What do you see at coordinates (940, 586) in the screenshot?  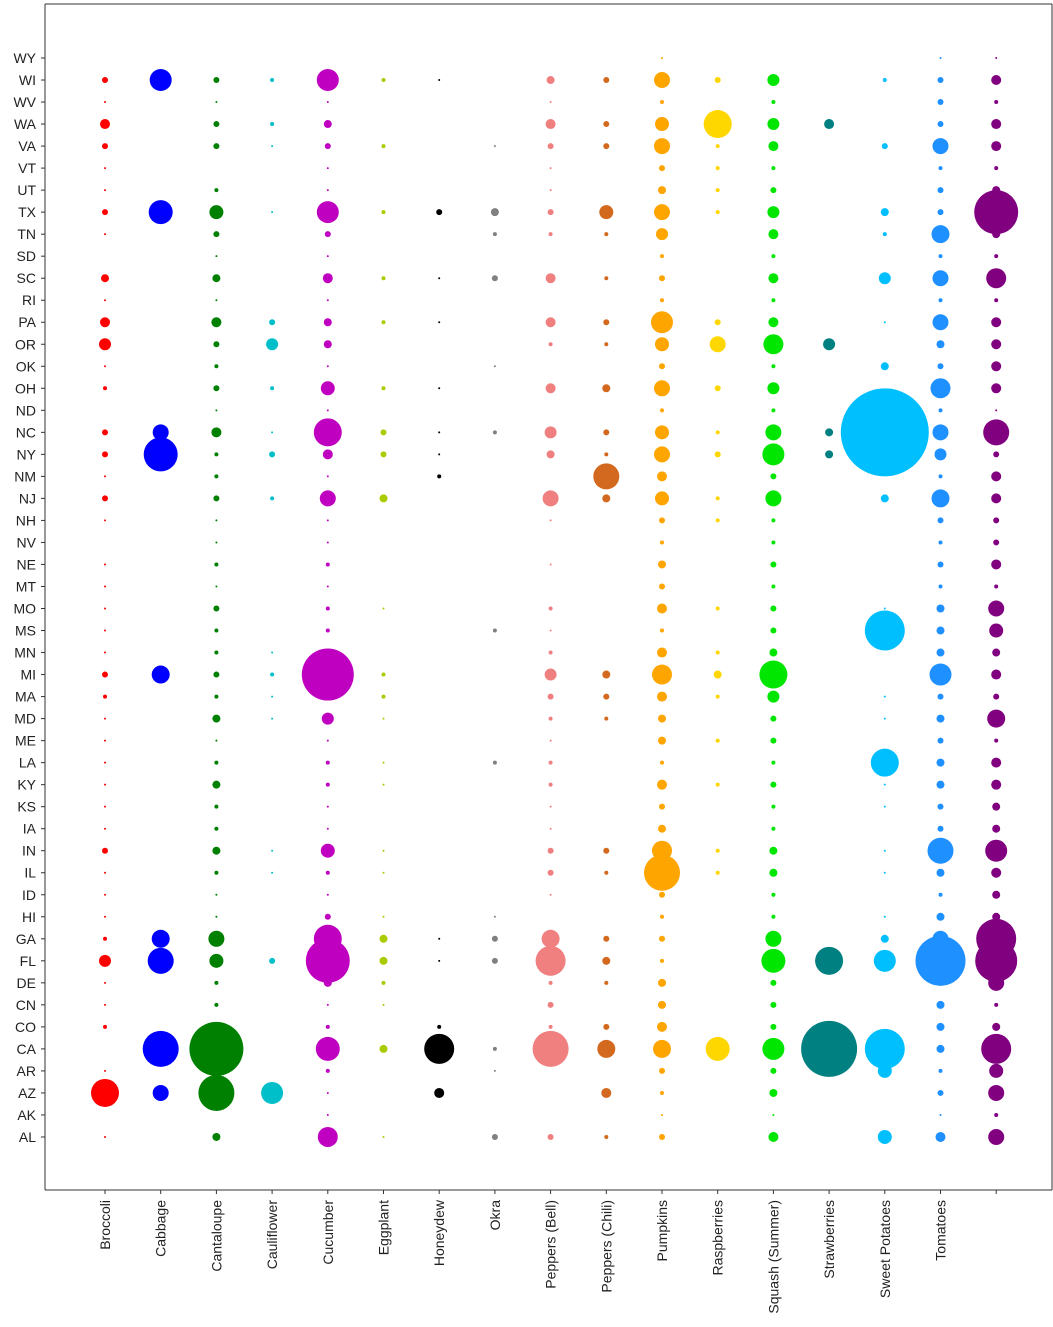 I see `bubble-tomatoes-mt` at bounding box center [940, 586].